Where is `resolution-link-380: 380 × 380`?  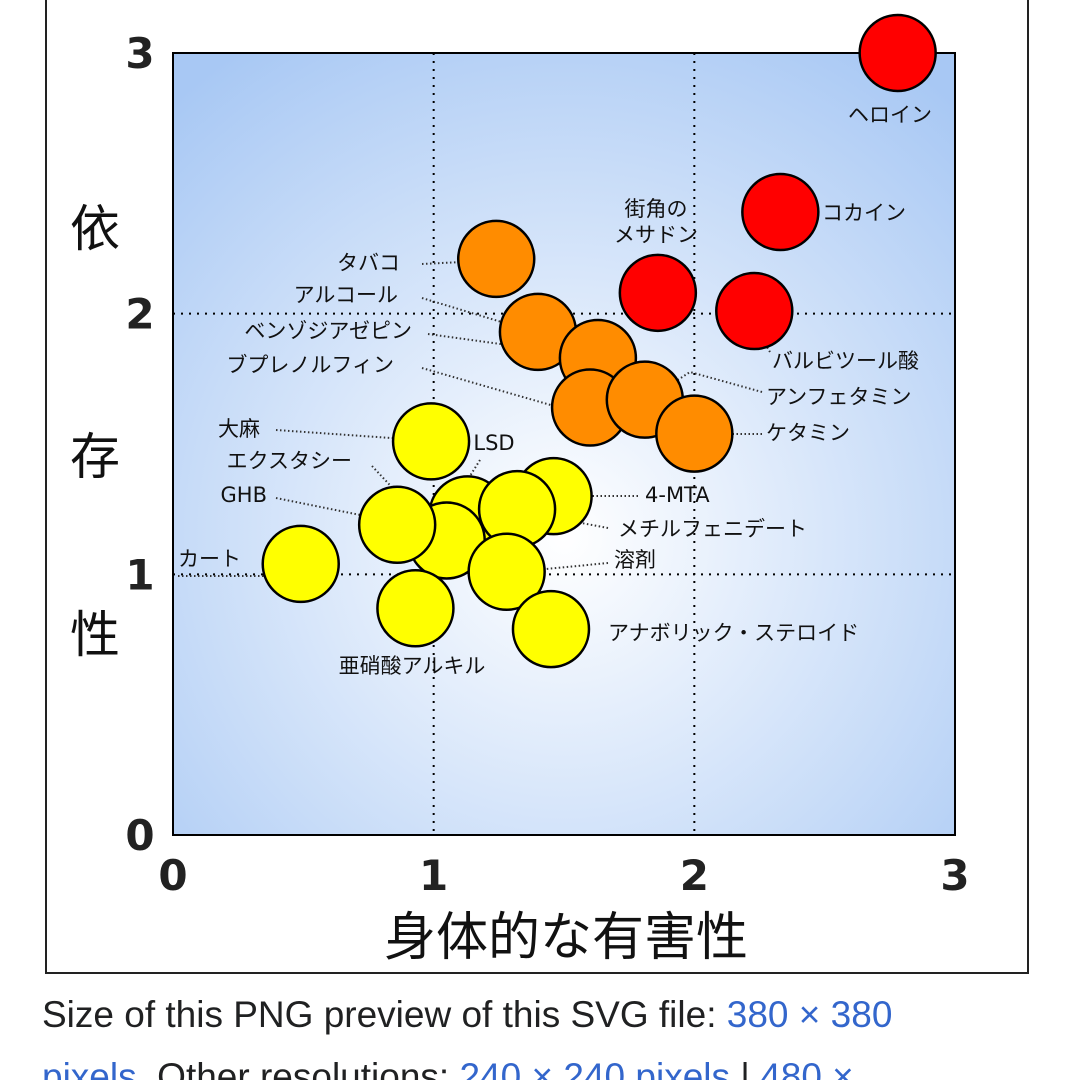 resolution-link-380: 380 × 380 is located at coordinates (809, 1014).